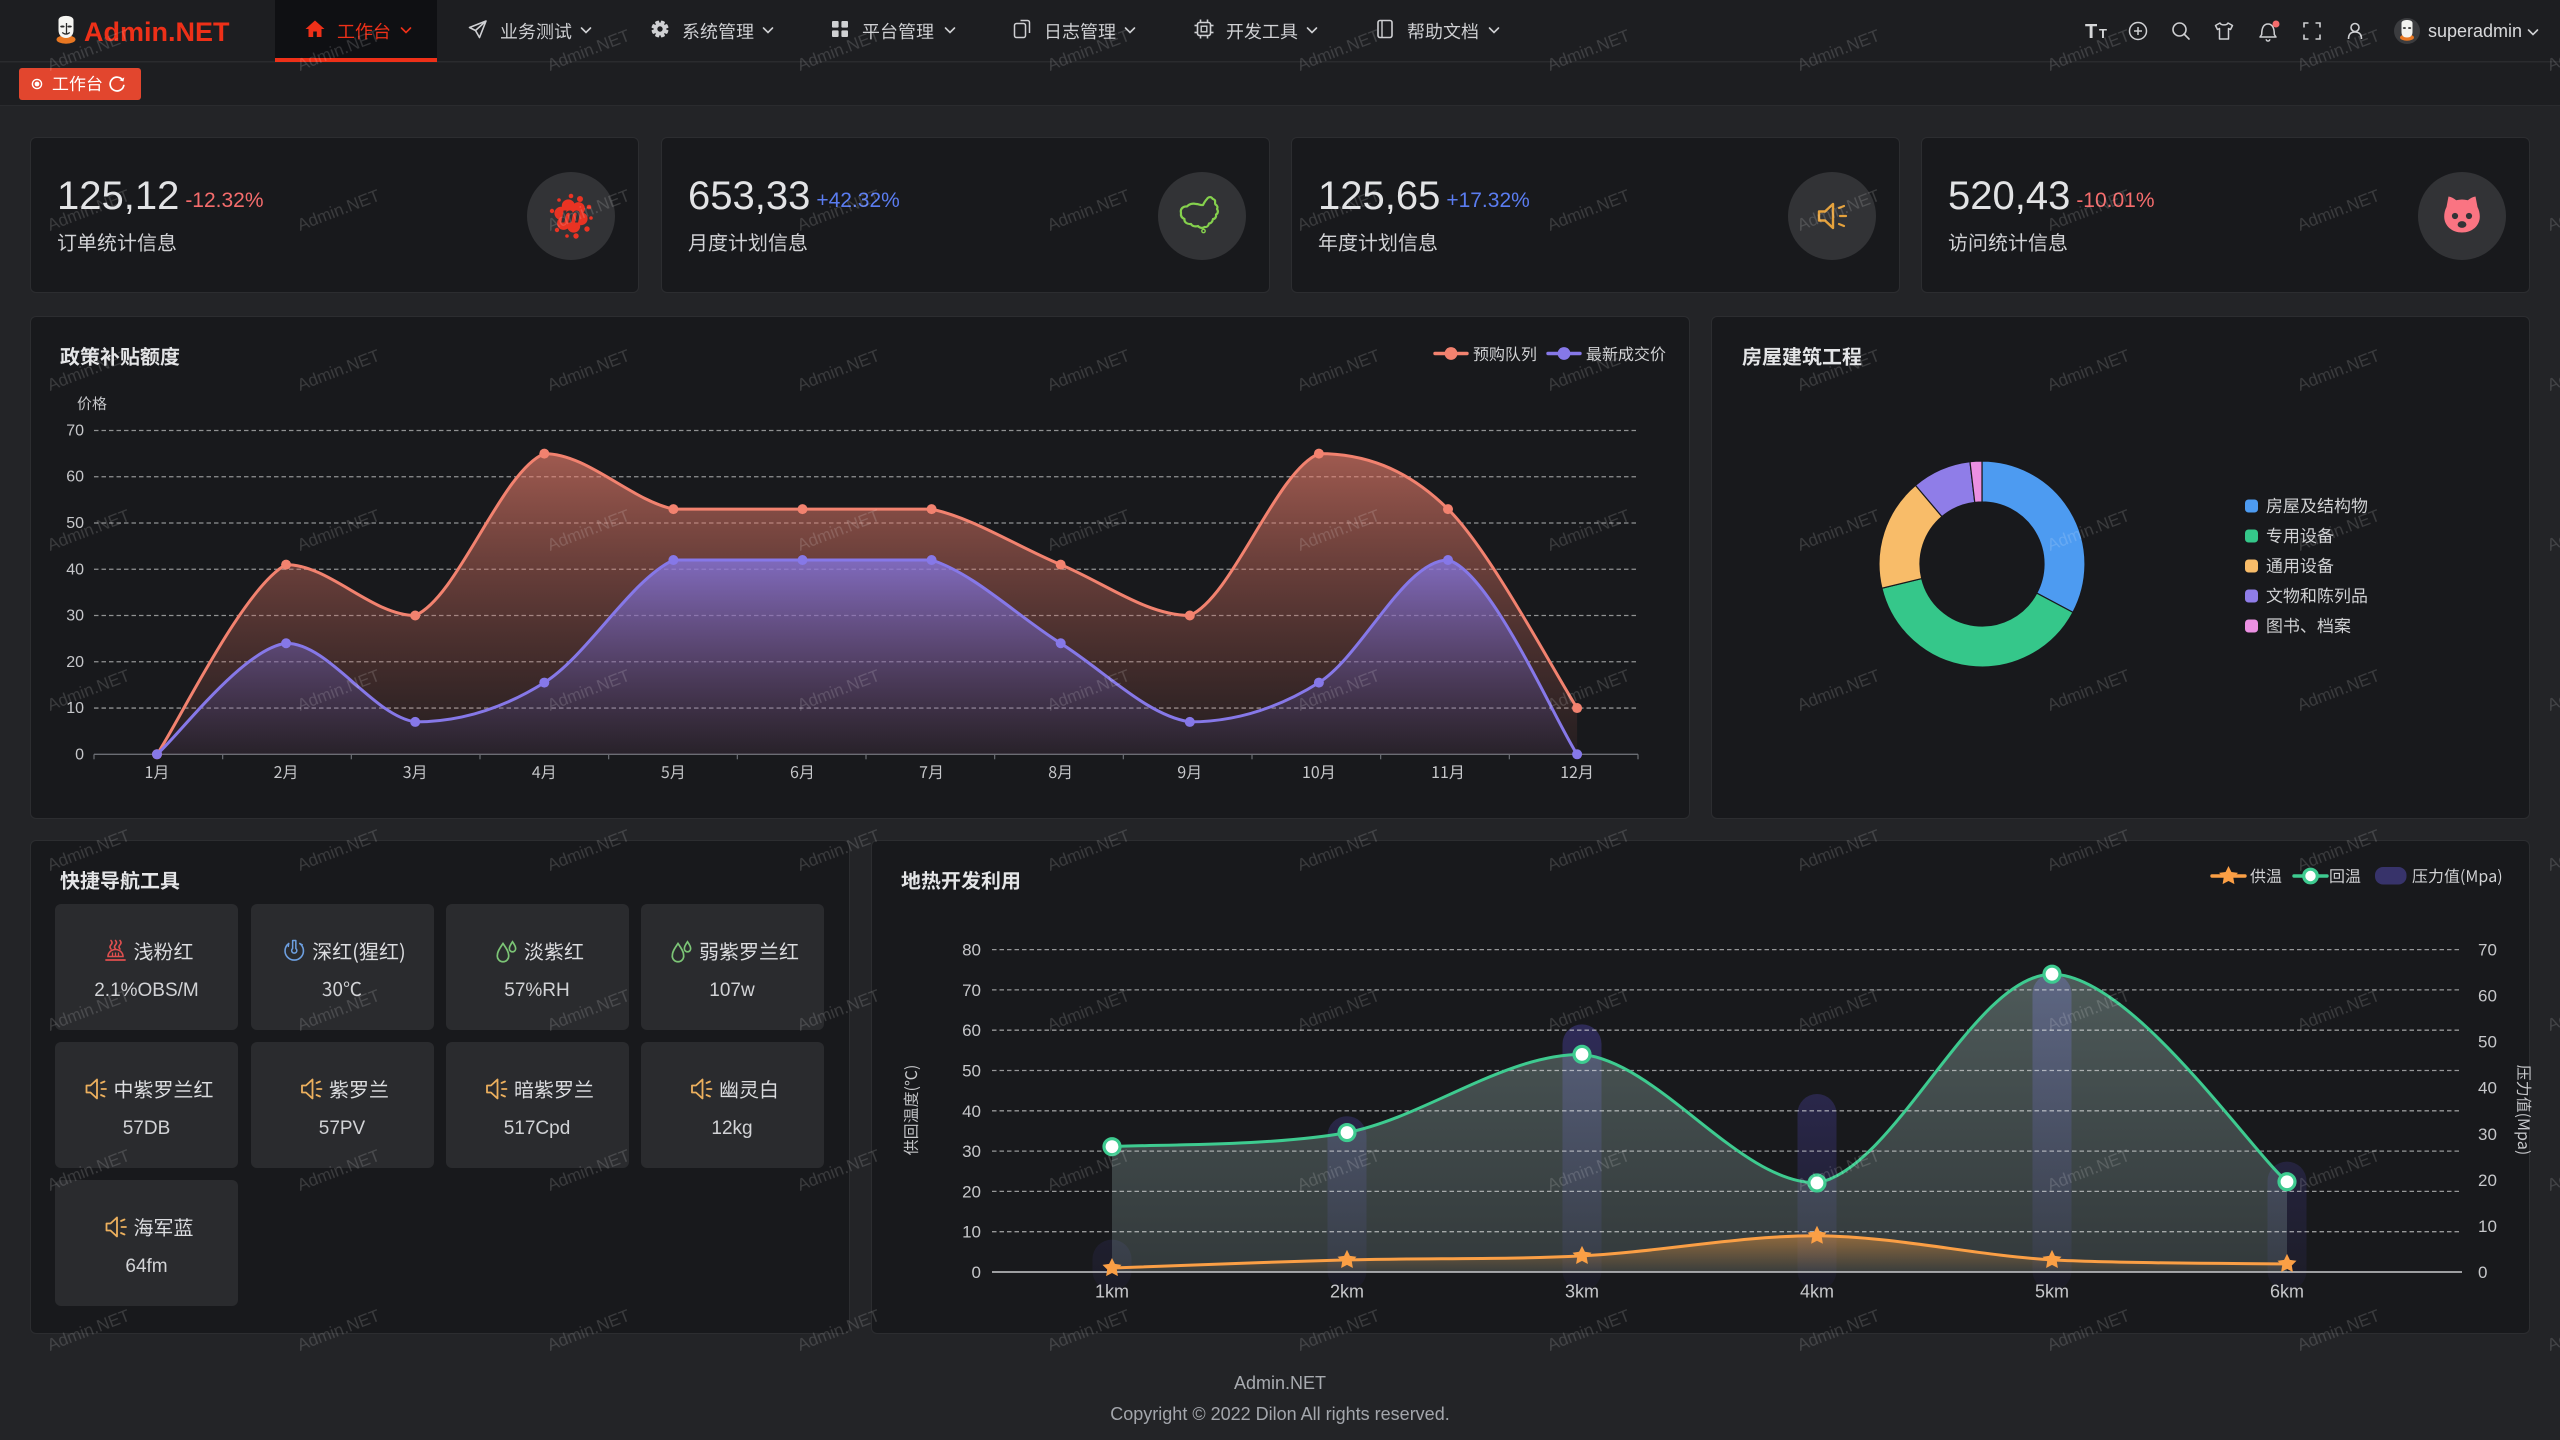  I want to click on svg-text: 64fm, so click(146, 1266).